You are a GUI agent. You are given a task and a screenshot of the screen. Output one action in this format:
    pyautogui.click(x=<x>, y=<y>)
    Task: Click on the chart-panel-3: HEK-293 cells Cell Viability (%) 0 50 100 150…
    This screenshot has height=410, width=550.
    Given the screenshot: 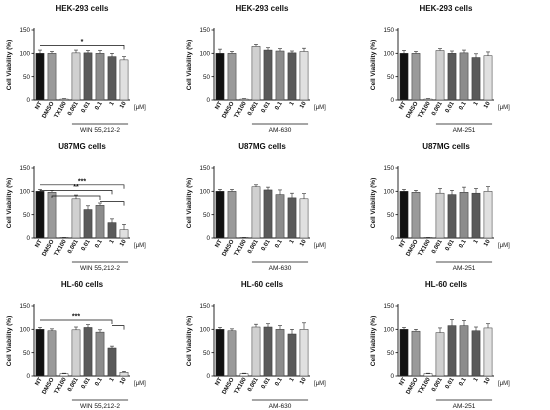 What is the action you would take?
    pyautogui.click(x=440, y=69)
    